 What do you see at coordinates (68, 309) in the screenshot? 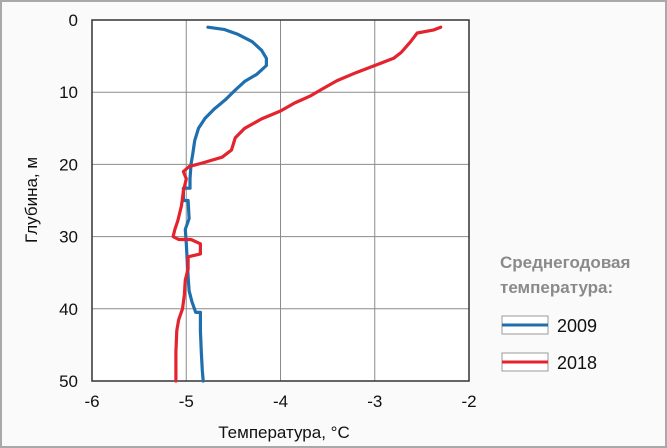
I see `y-tick-label: 40` at bounding box center [68, 309].